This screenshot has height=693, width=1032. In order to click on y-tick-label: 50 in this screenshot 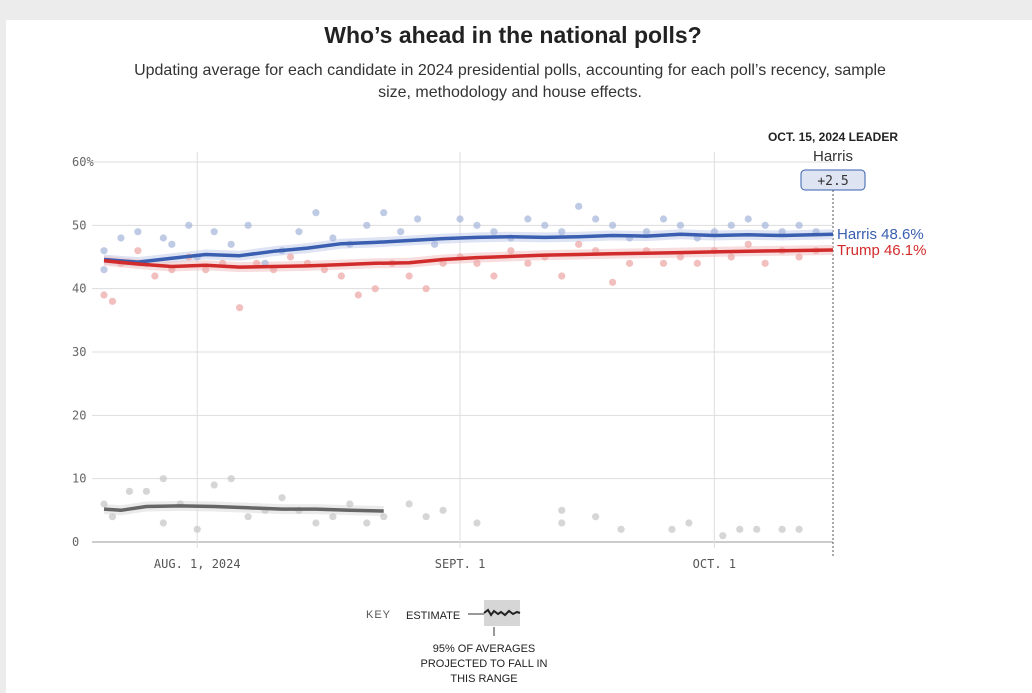, I will do `click(79, 225)`.